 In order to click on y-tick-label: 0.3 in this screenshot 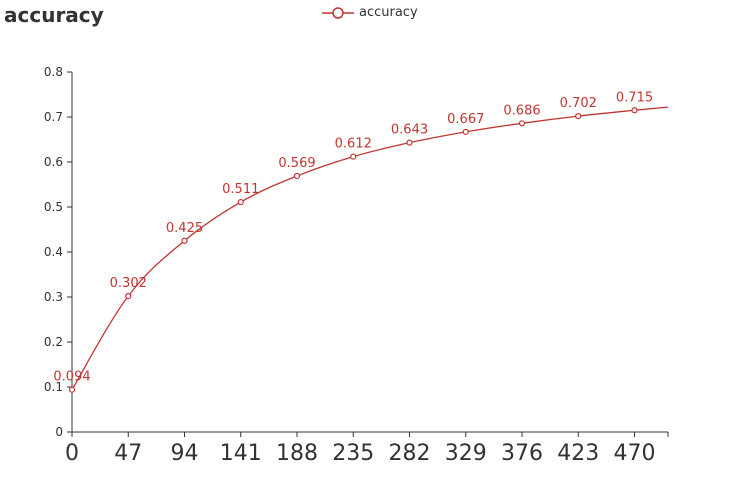, I will do `click(53, 297)`.